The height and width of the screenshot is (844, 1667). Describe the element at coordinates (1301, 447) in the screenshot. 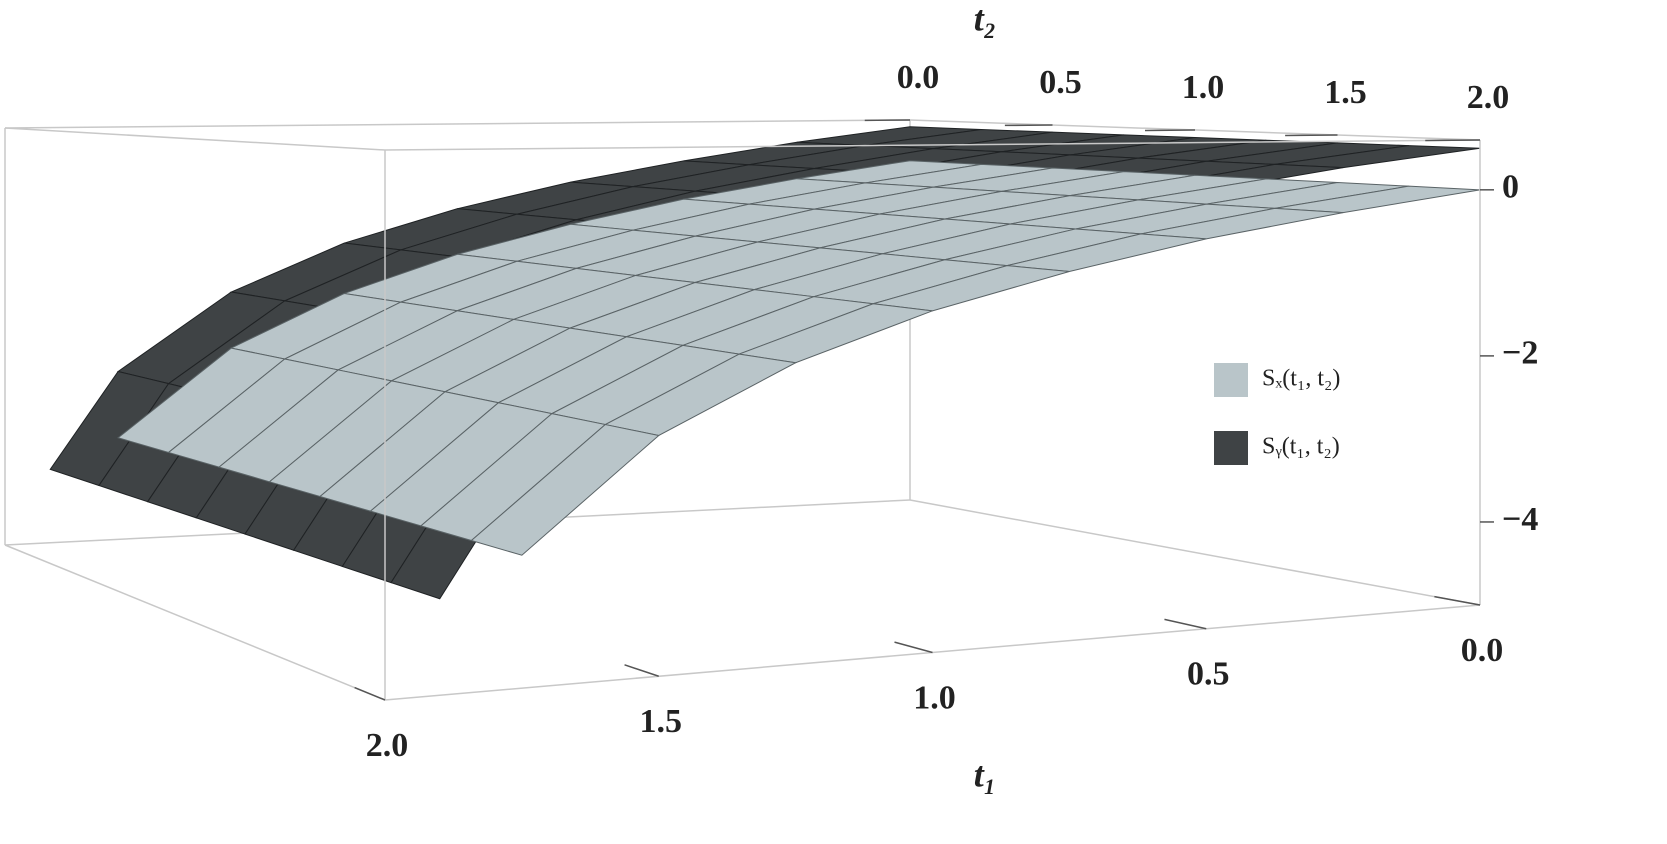

I see `legend-label: Sᵧ(t₁, t₂)` at that location.